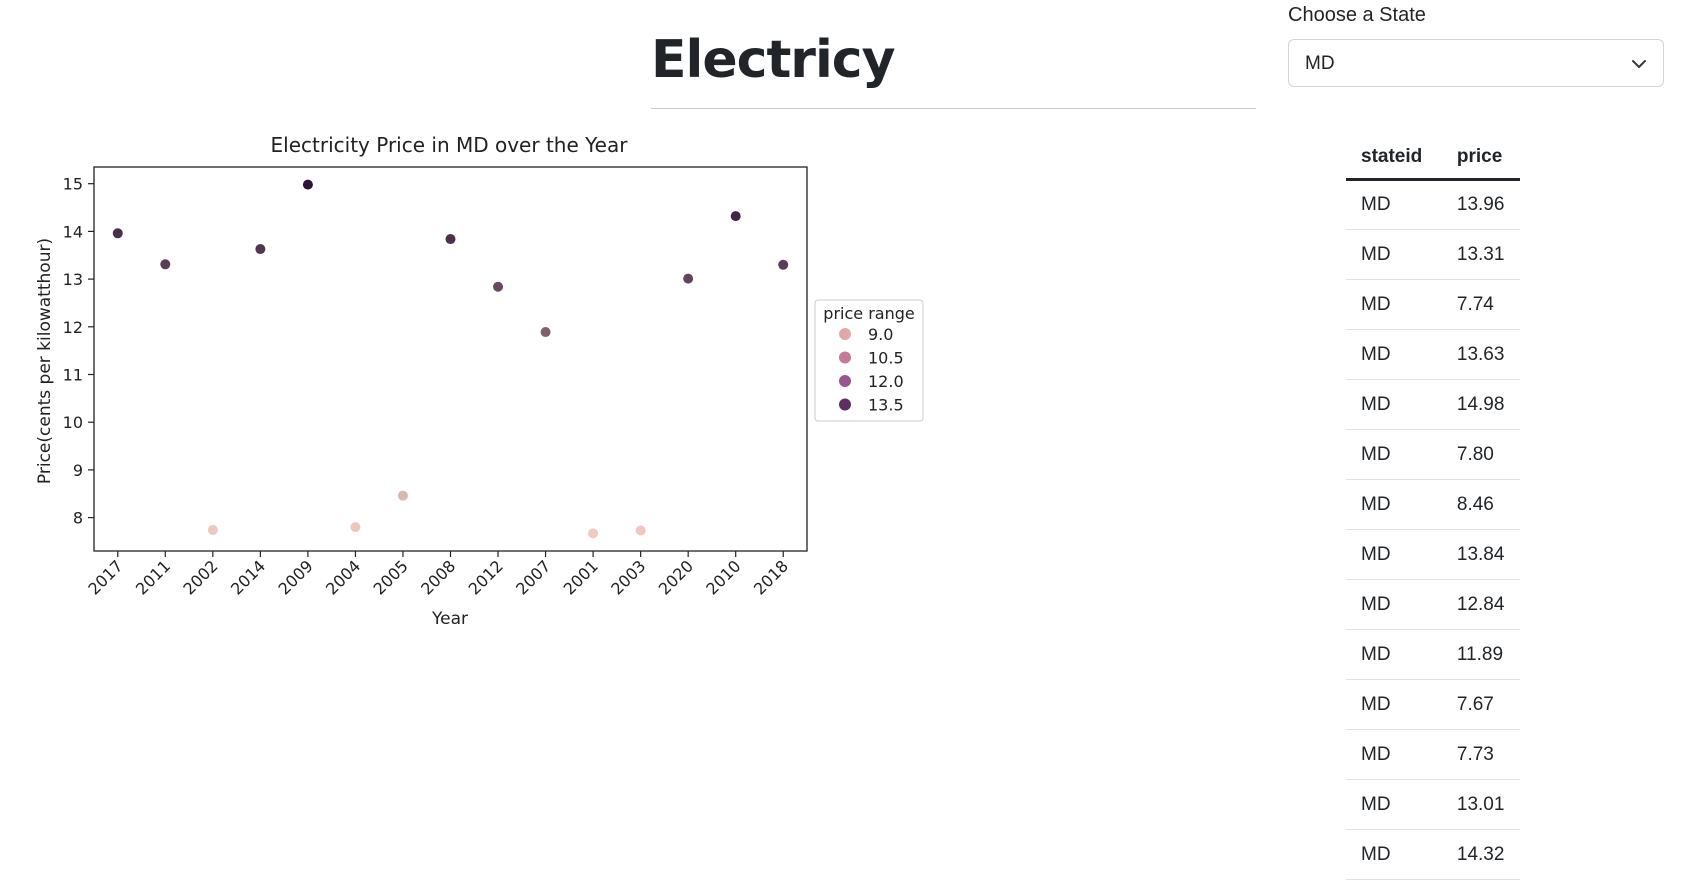 The image size is (1687, 882). I want to click on cell-price: 12.84, so click(1480, 604).